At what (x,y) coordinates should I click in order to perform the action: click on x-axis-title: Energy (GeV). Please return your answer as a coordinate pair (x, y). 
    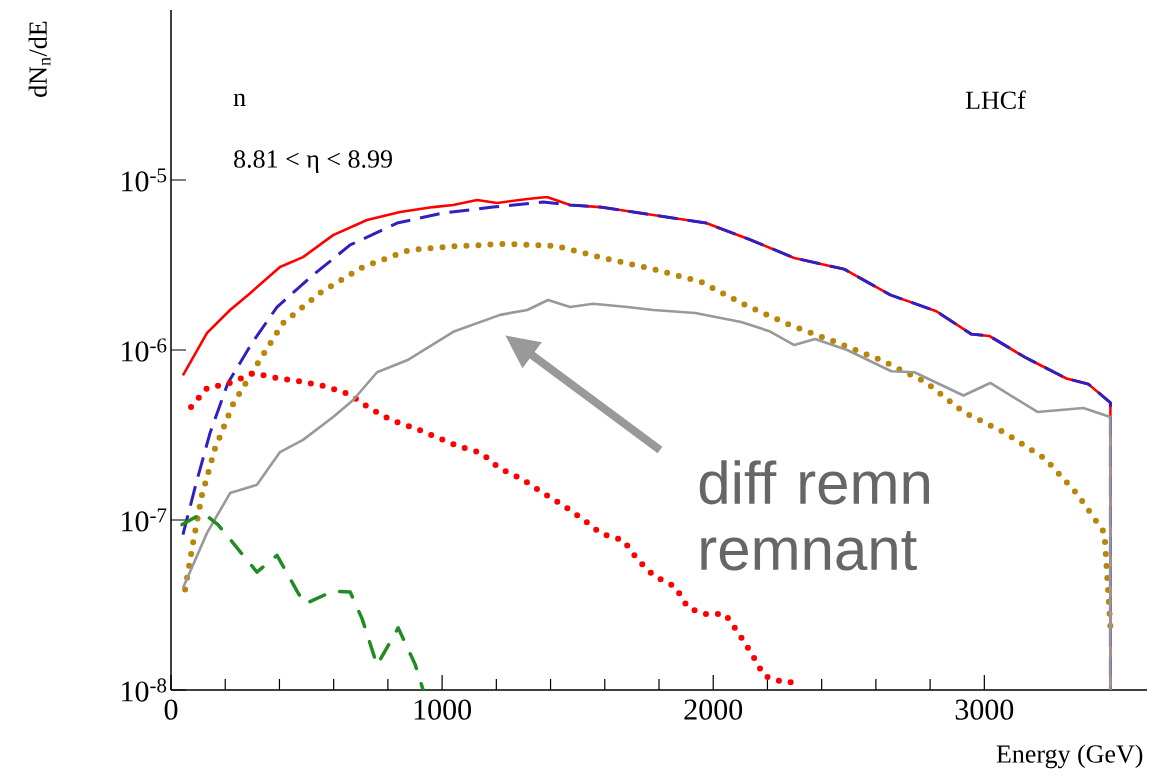
    Looking at the image, I should click on (1069, 756).